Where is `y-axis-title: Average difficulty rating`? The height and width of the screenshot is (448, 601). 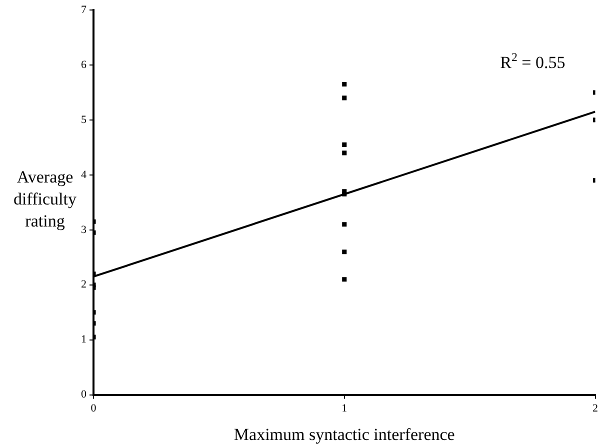 y-axis-title: Average difficulty rating is located at coordinates (45, 198).